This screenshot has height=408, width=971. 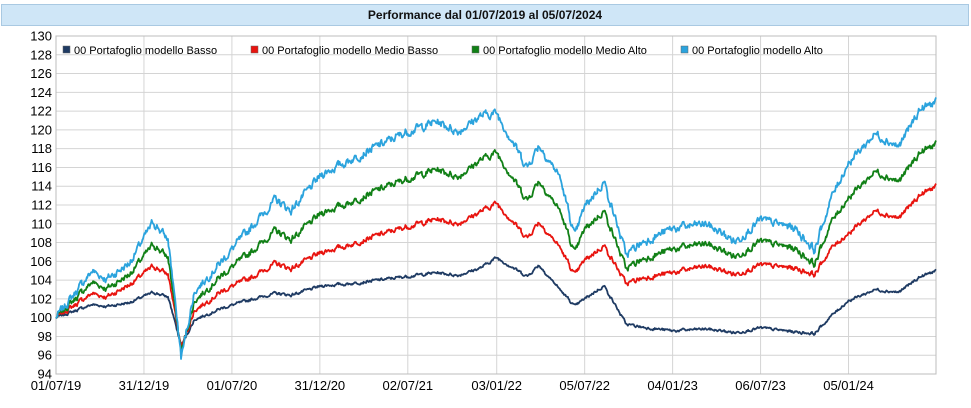 I want to click on y-tick-label: 100, so click(x=41, y=317).